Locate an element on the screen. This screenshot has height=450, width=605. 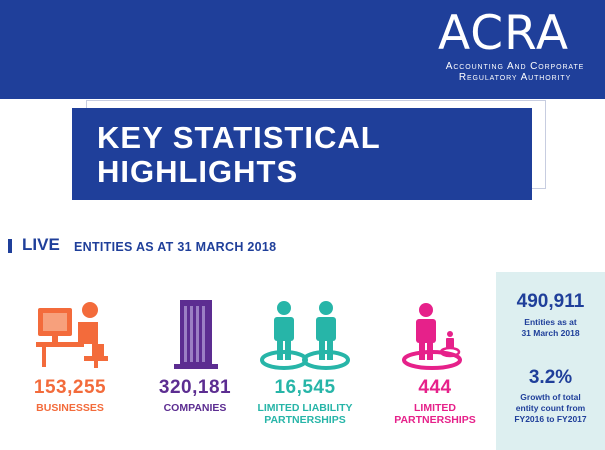
growth-caption-line-1: Growth of total is located at coordinates (550, 397).